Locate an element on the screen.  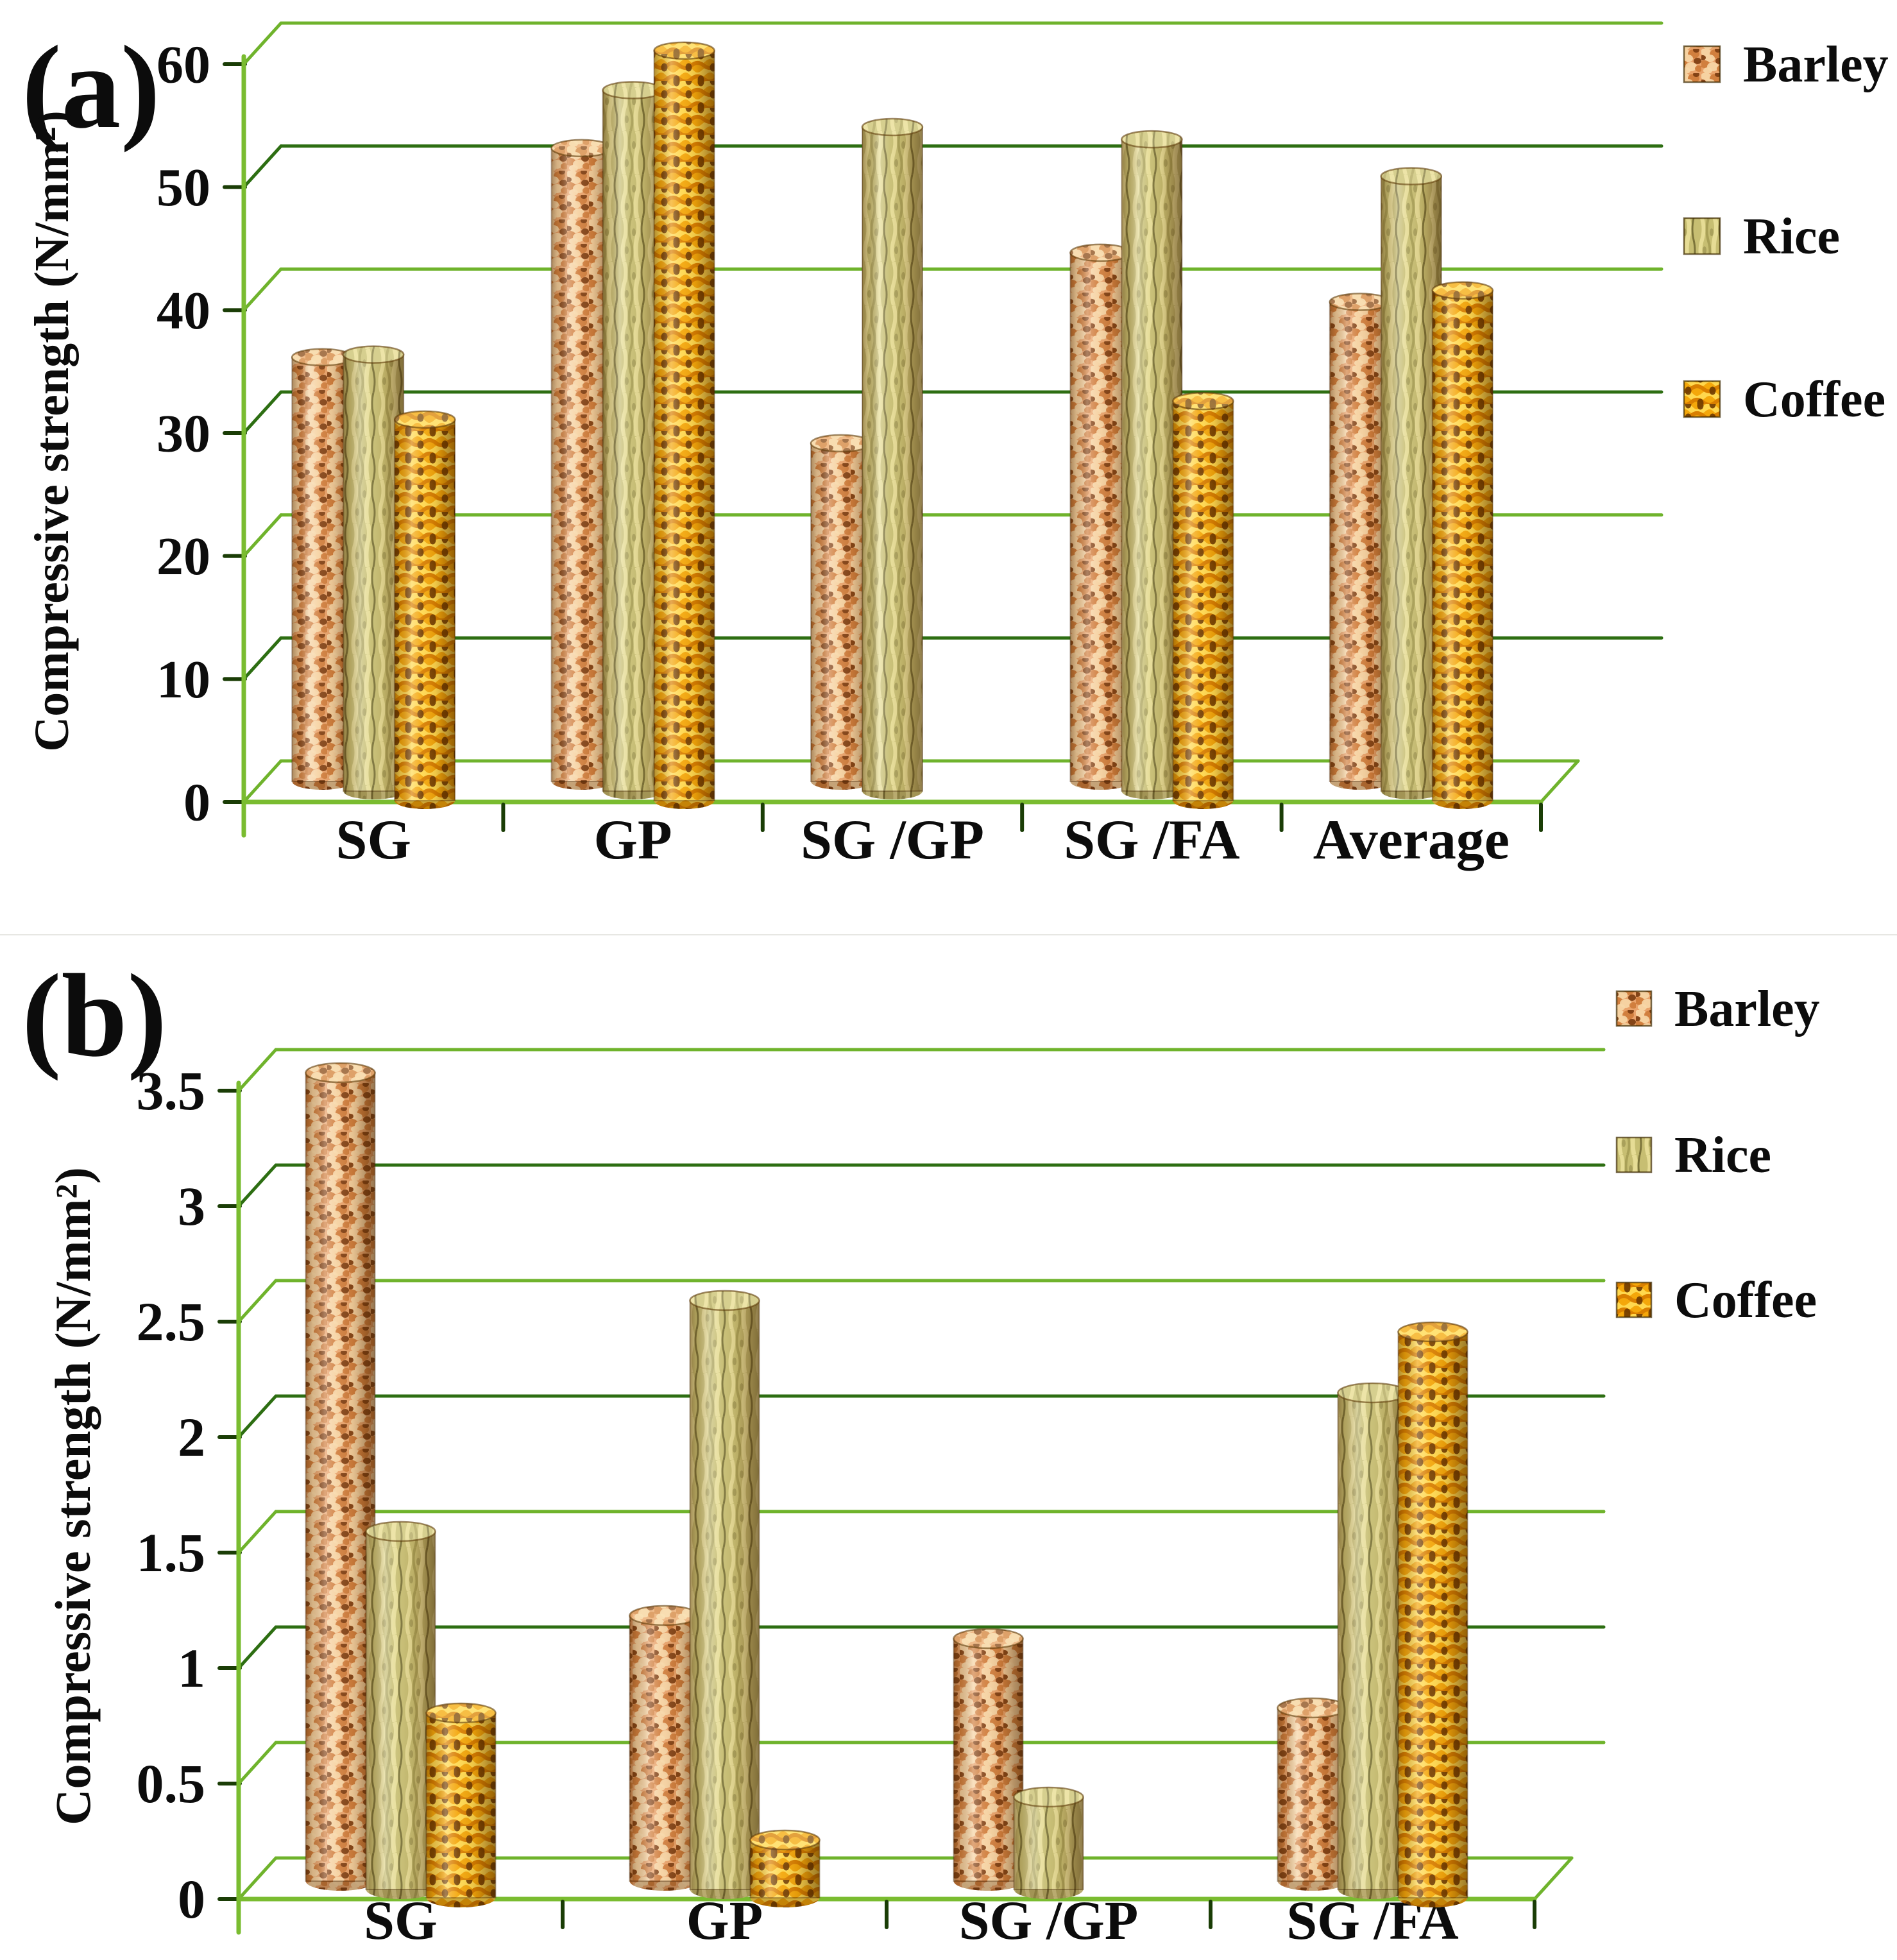
ytick-label-10: 10 is located at coordinates (183, 680).